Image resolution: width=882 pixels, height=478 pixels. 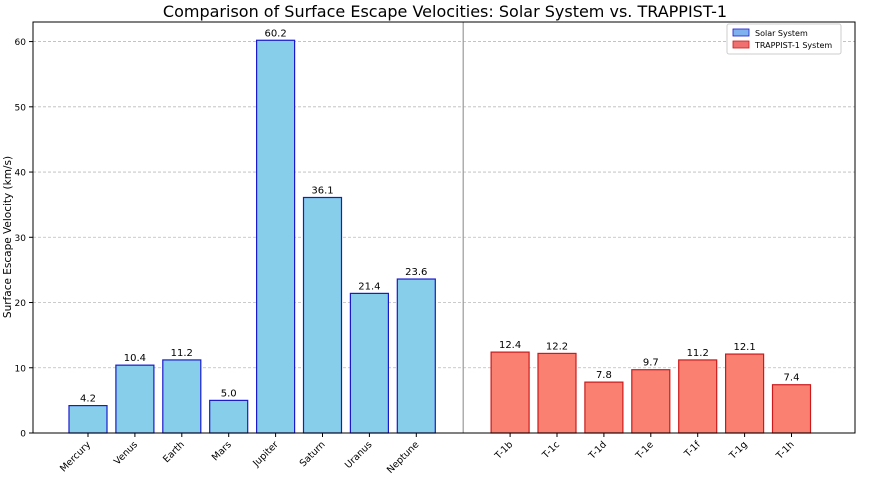 What do you see at coordinates (744, 347) in the screenshot?
I see `data-label: 12.1` at bounding box center [744, 347].